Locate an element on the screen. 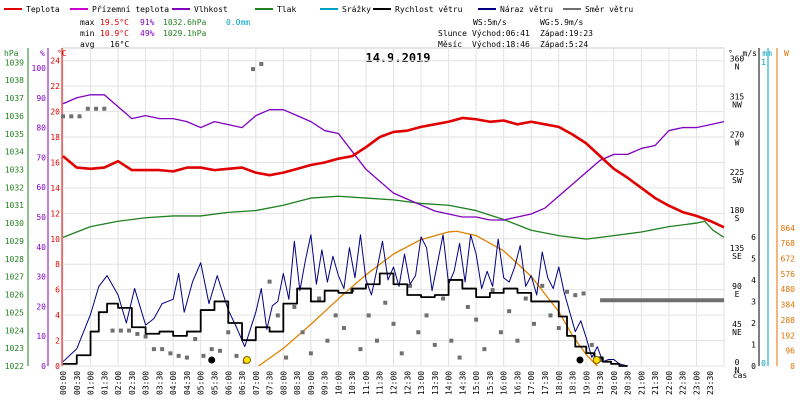 The image size is (800, 400). sunset-marker is located at coordinates (596, 360).